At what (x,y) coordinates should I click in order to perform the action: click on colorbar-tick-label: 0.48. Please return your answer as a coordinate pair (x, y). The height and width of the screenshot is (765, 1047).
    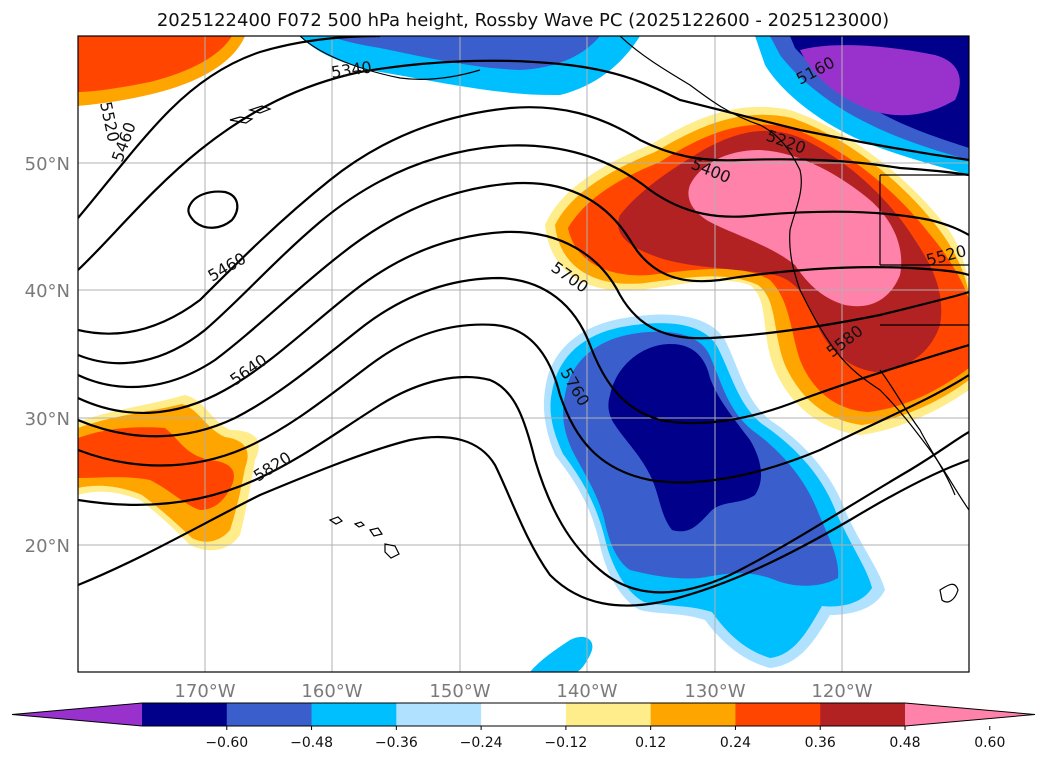
    Looking at the image, I should click on (904, 743).